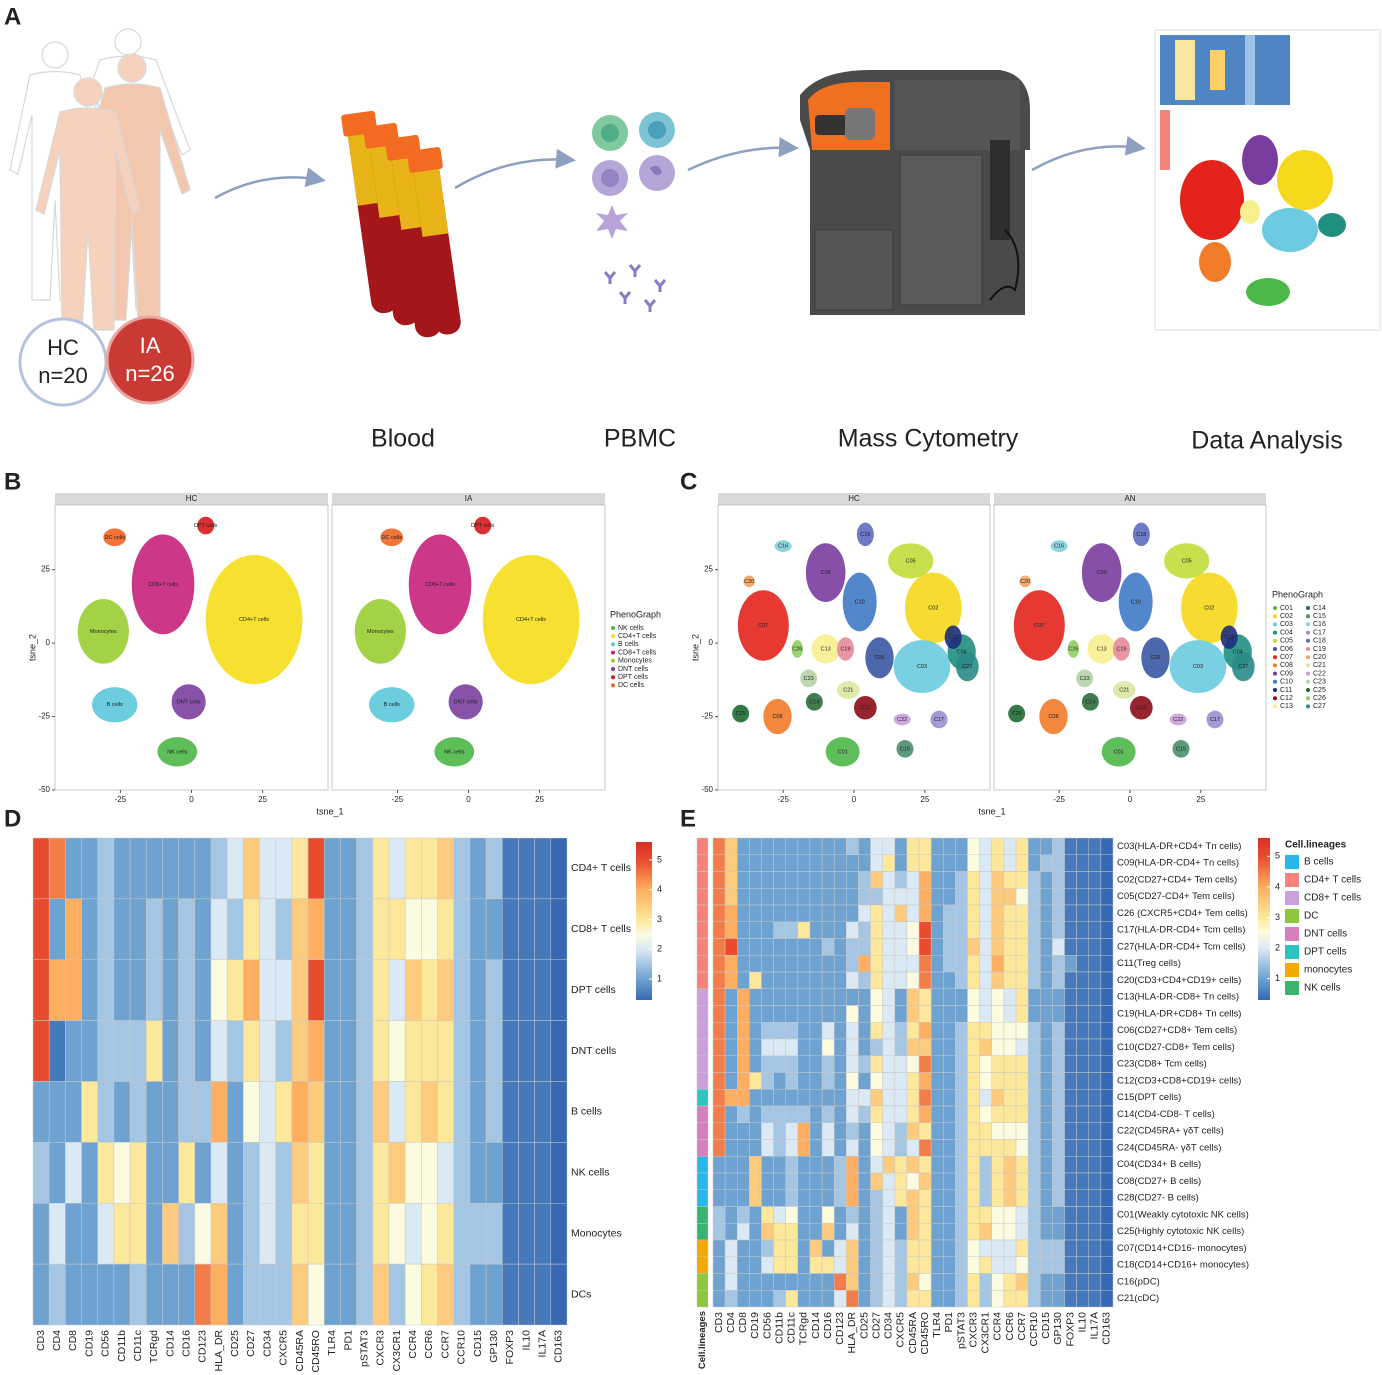  What do you see at coordinates (106, 361) in the screenshot?
I see `group-circles` at bounding box center [106, 361].